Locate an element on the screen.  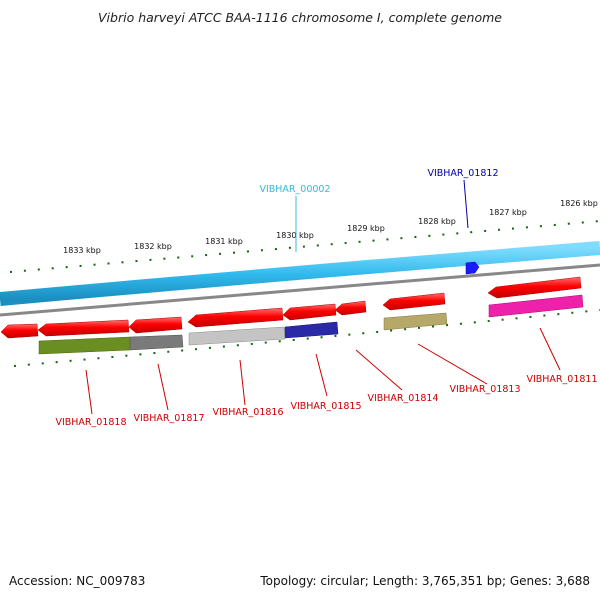
lower-tick-row is located at coordinates (306, 338).